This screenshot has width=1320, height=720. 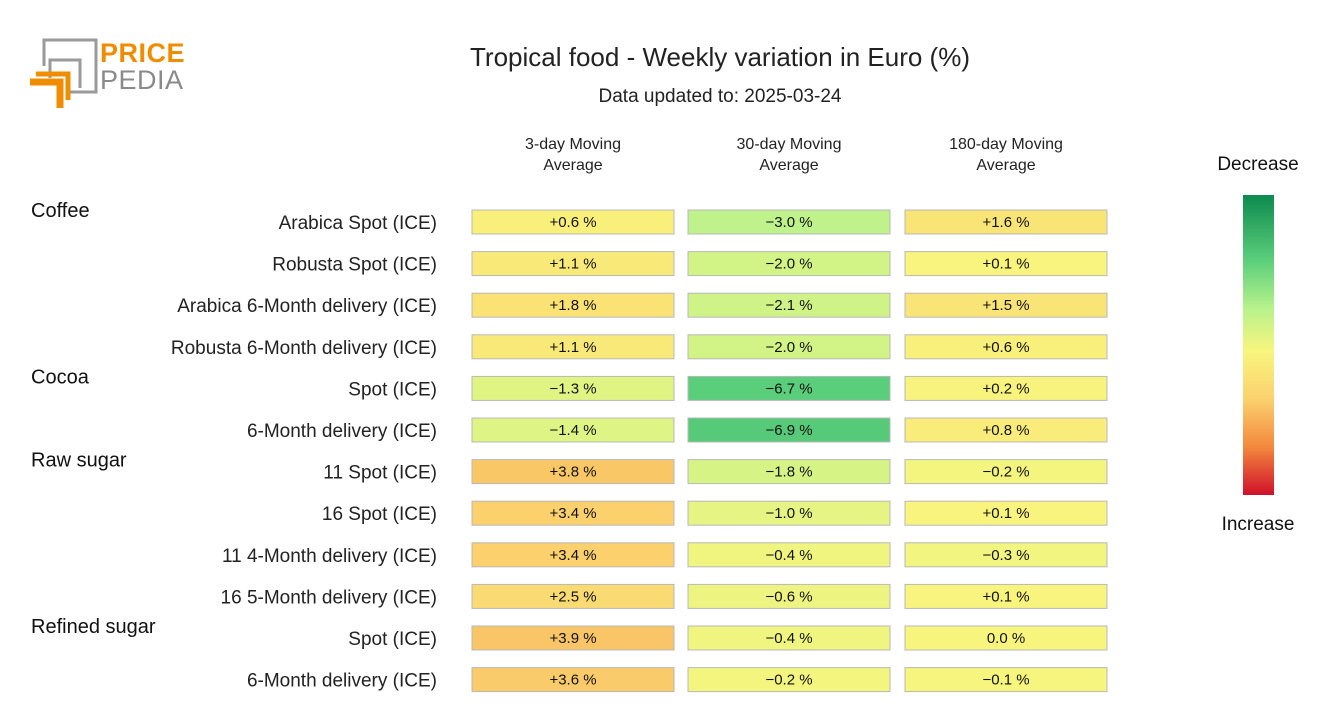 What do you see at coordinates (342, 681) in the screenshot?
I see `row-label-refined-sugar-6-month-delivery-ice: 6-Month delivery (ICE)` at bounding box center [342, 681].